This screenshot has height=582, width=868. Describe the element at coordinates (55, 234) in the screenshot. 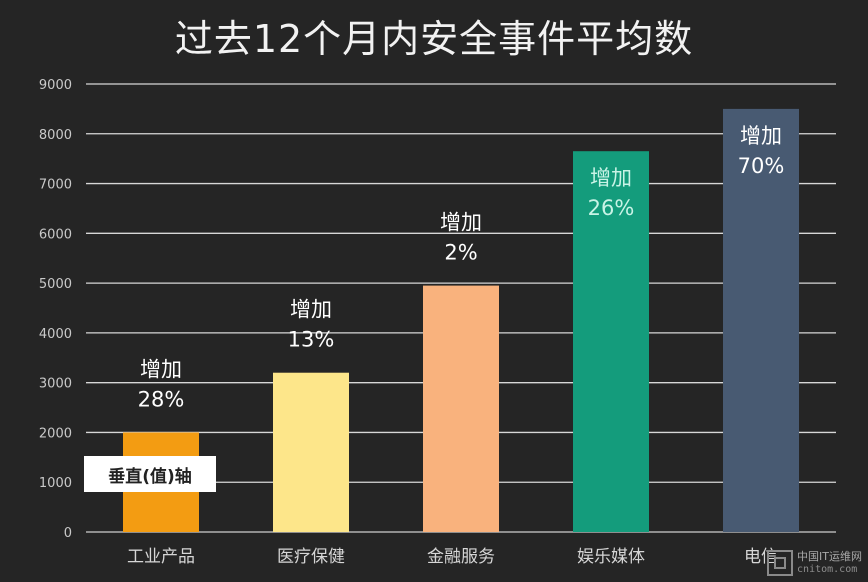

I see `y-tick-label: 6000` at that location.